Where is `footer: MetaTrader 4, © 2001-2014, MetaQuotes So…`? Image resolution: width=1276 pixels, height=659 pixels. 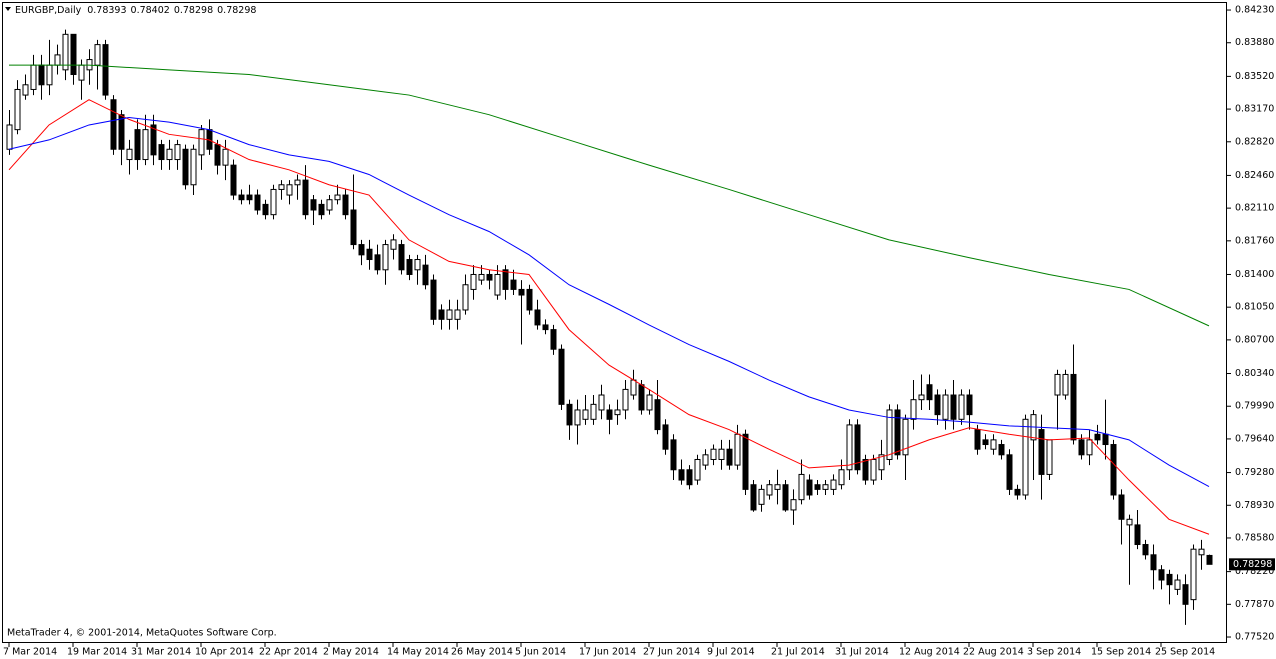 footer: MetaTrader 4, © 2001-2014, MetaQuotes So… is located at coordinates (142, 633).